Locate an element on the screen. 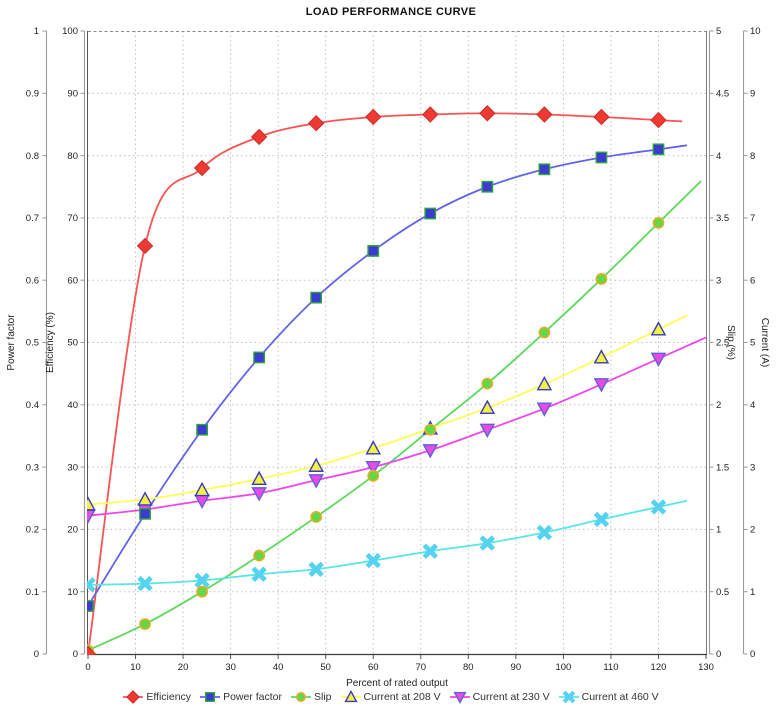 The image size is (782, 724). series-markers-current-at-460-v is located at coordinates (377, 546).